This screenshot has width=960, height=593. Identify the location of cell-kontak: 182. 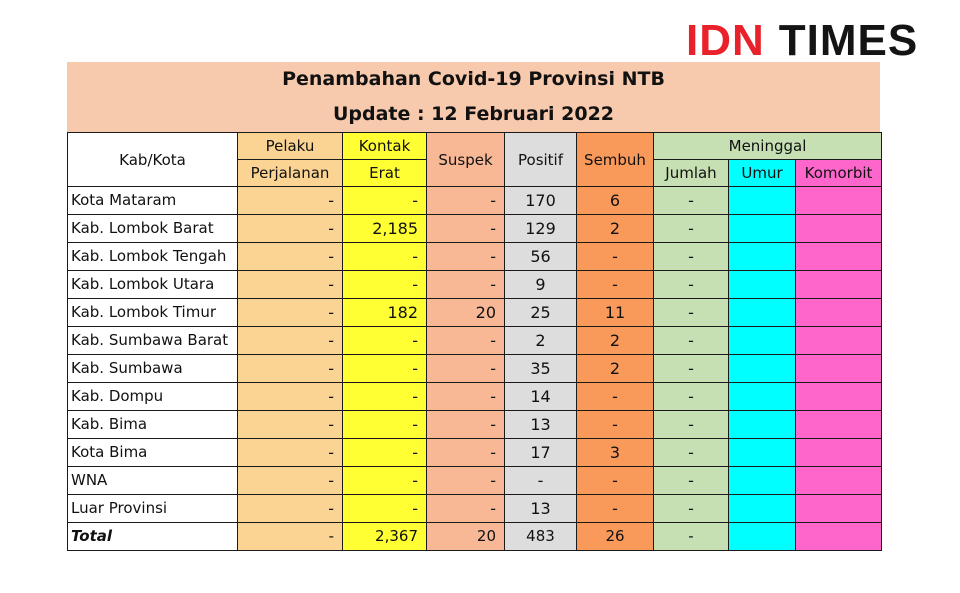
(384, 312).